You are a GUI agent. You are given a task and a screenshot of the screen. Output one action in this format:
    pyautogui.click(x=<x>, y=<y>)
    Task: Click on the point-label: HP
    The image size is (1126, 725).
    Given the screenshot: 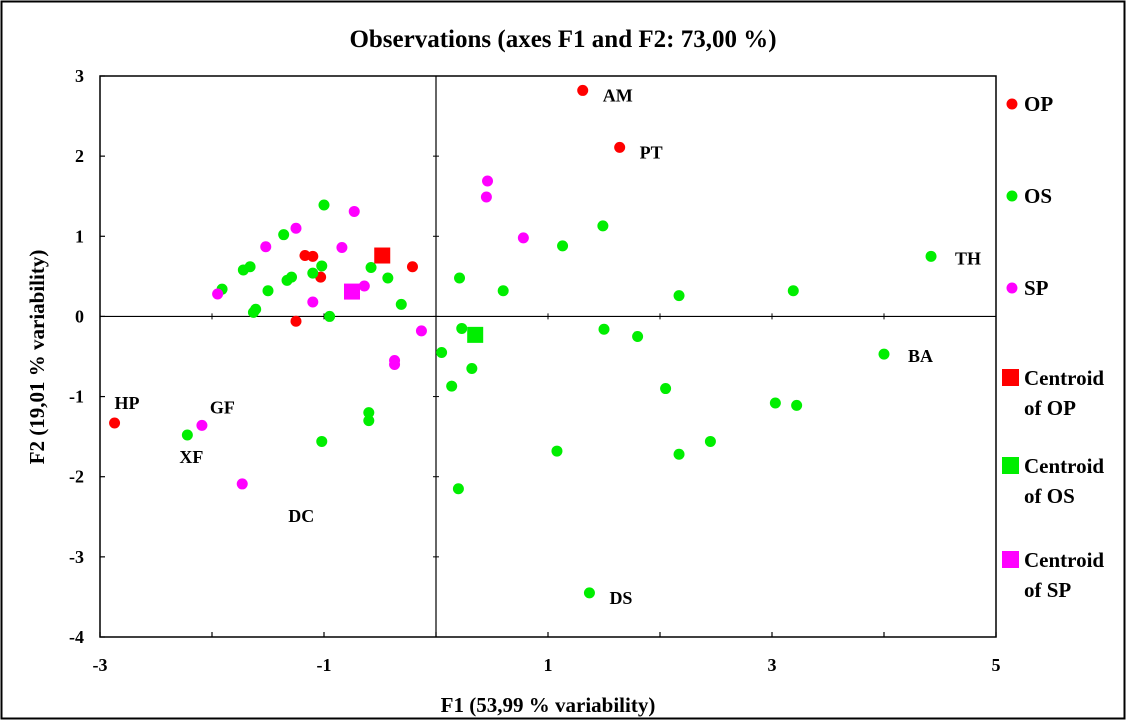 What is the action you would take?
    pyautogui.click(x=127, y=403)
    